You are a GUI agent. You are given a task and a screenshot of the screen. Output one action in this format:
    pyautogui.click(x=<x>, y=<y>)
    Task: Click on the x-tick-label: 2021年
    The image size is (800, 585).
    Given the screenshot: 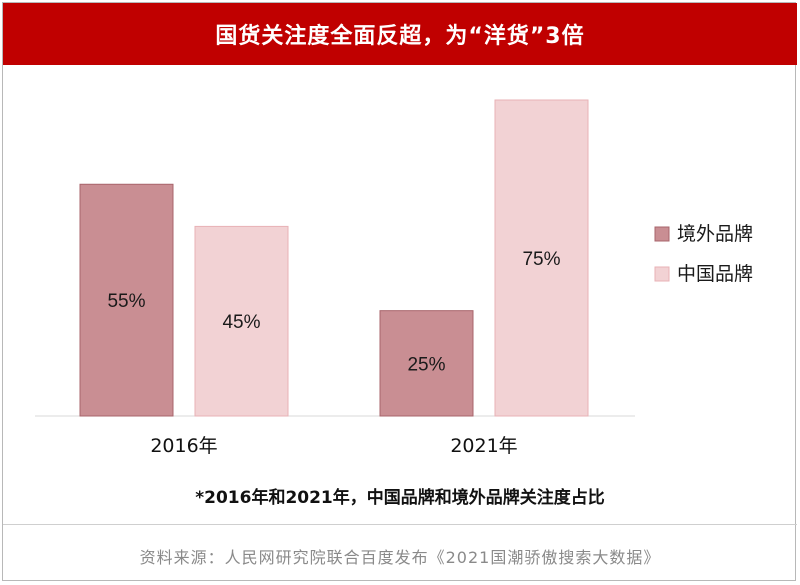 What is the action you would take?
    pyautogui.click(x=483, y=446)
    